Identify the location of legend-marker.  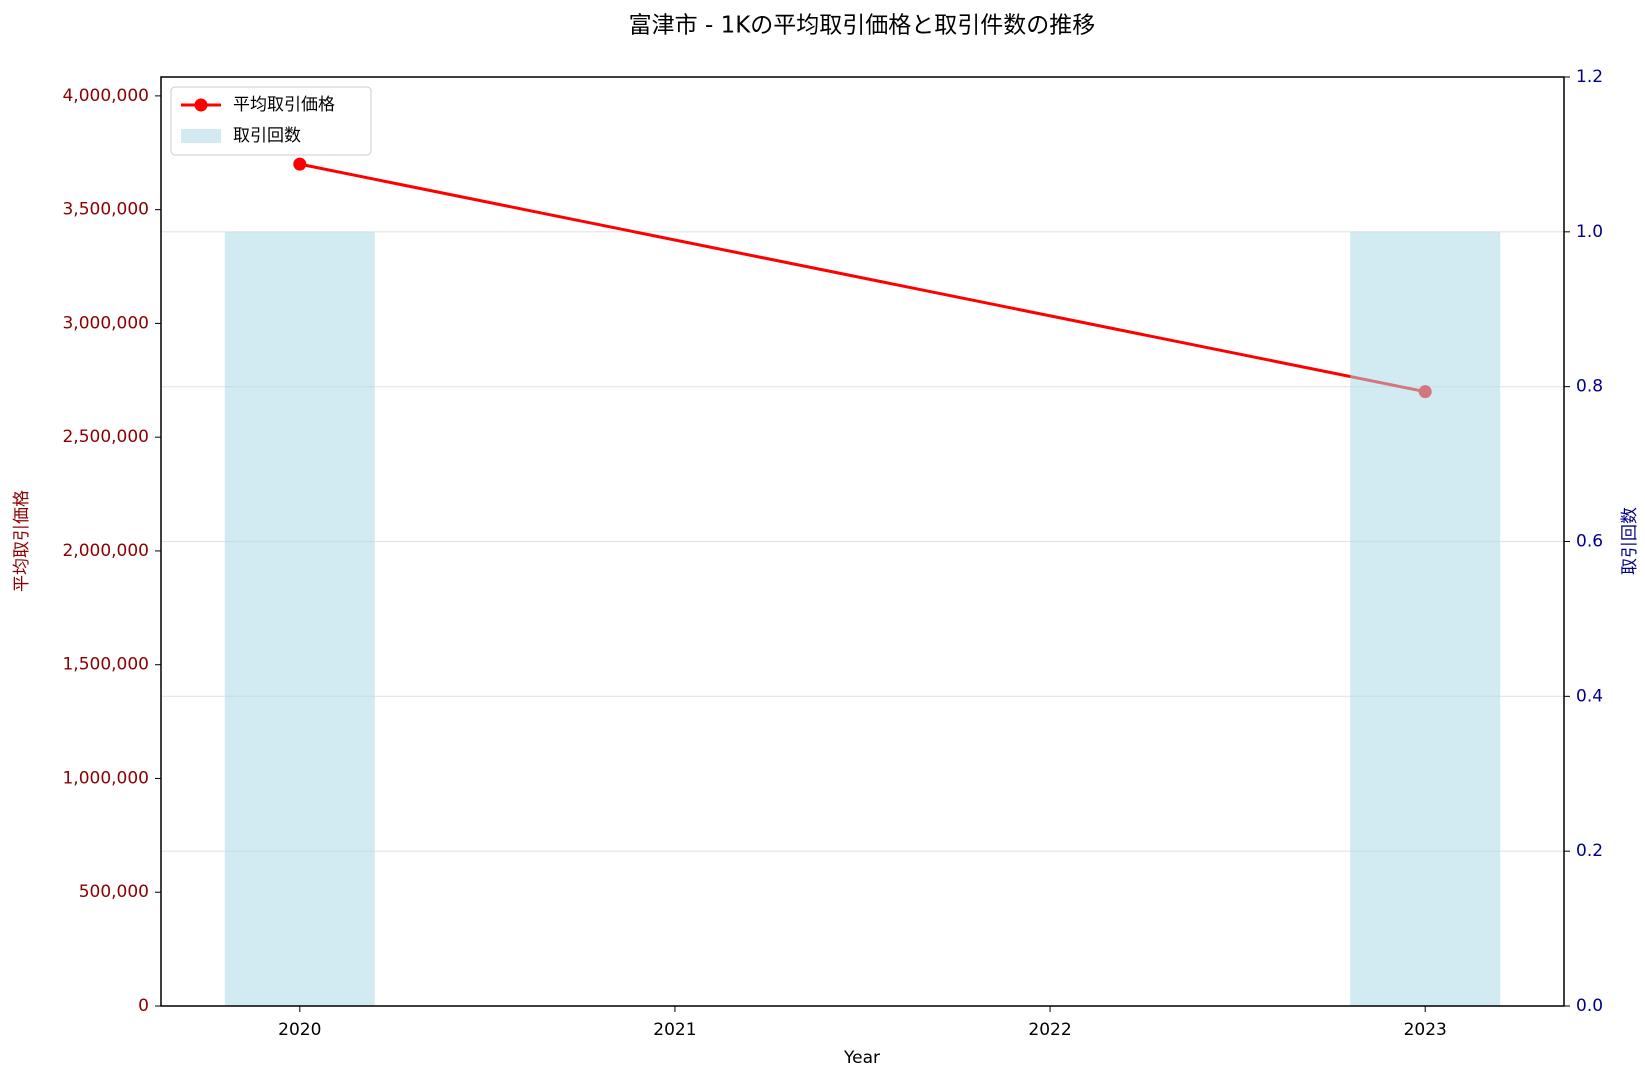
(201, 105).